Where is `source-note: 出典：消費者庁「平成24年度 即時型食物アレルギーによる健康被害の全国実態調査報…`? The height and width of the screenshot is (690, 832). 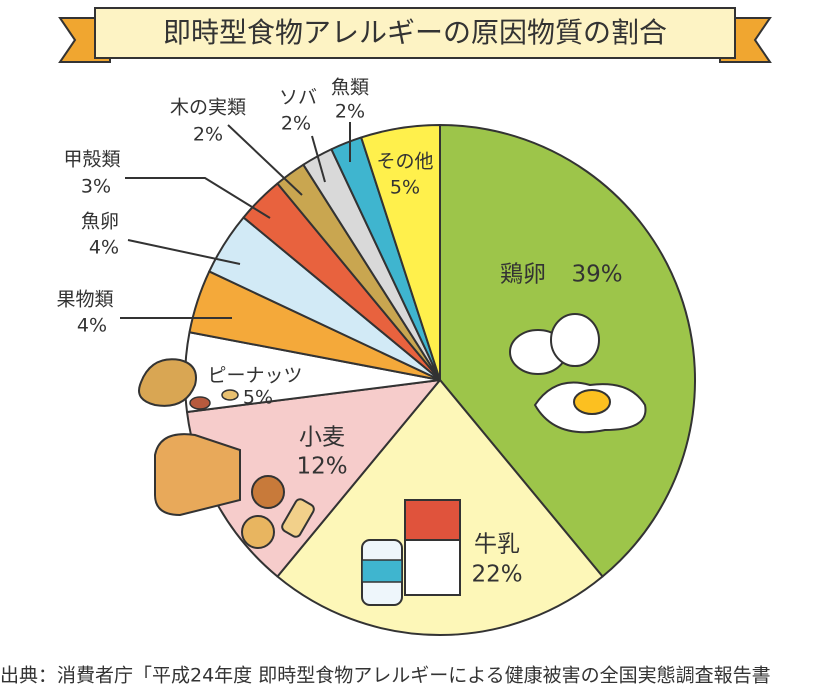
source-note: 出典：消費者庁「平成24年度 即時型食物アレルギーによる健康被害の全国実態調査報… is located at coordinates (385, 676).